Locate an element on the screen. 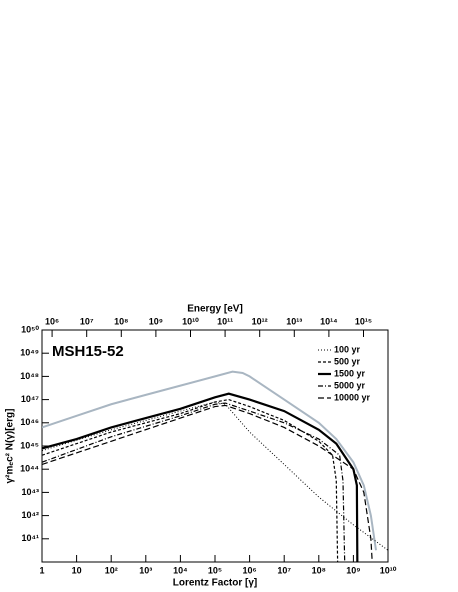 This screenshot has height=592, width=458. y-tick-label: 10⁵⁰ is located at coordinates (30, 329).